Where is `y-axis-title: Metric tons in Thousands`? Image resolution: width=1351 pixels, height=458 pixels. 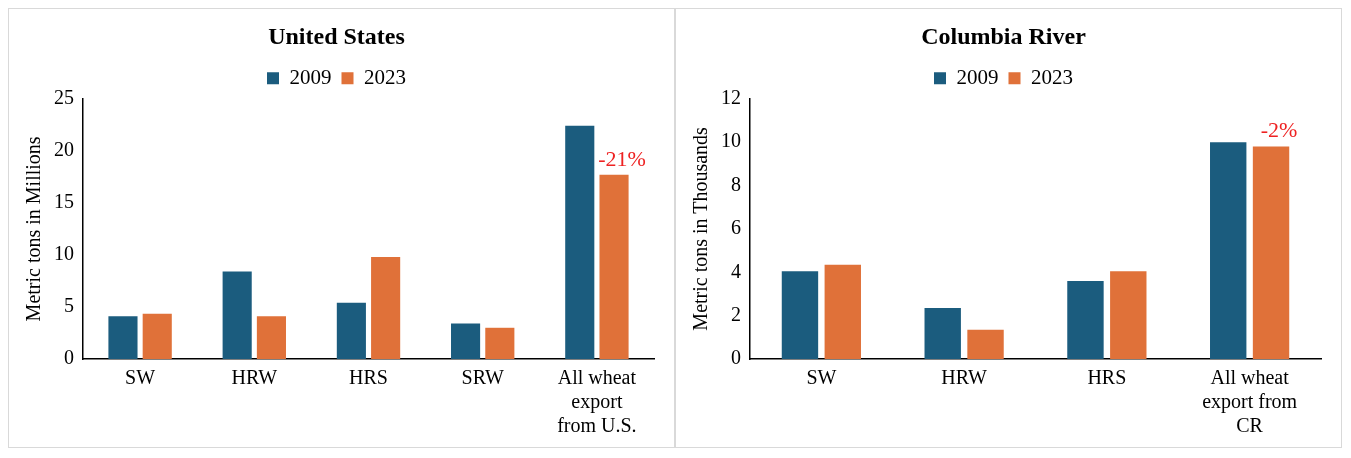 y-axis-title: Metric tons in Thousands is located at coordinates (700, 228).